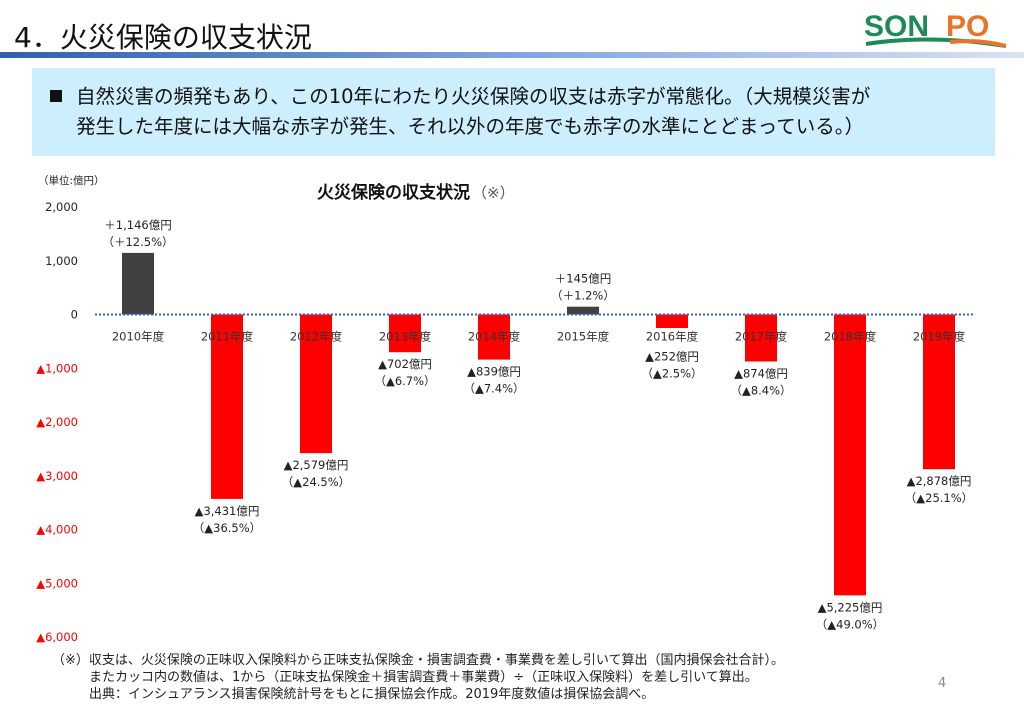 The height and width of the screenshot is (717, 1024). Describe the element at coordinates (896, 26) in the screenshot. I see `svg-text: SON` at that location.